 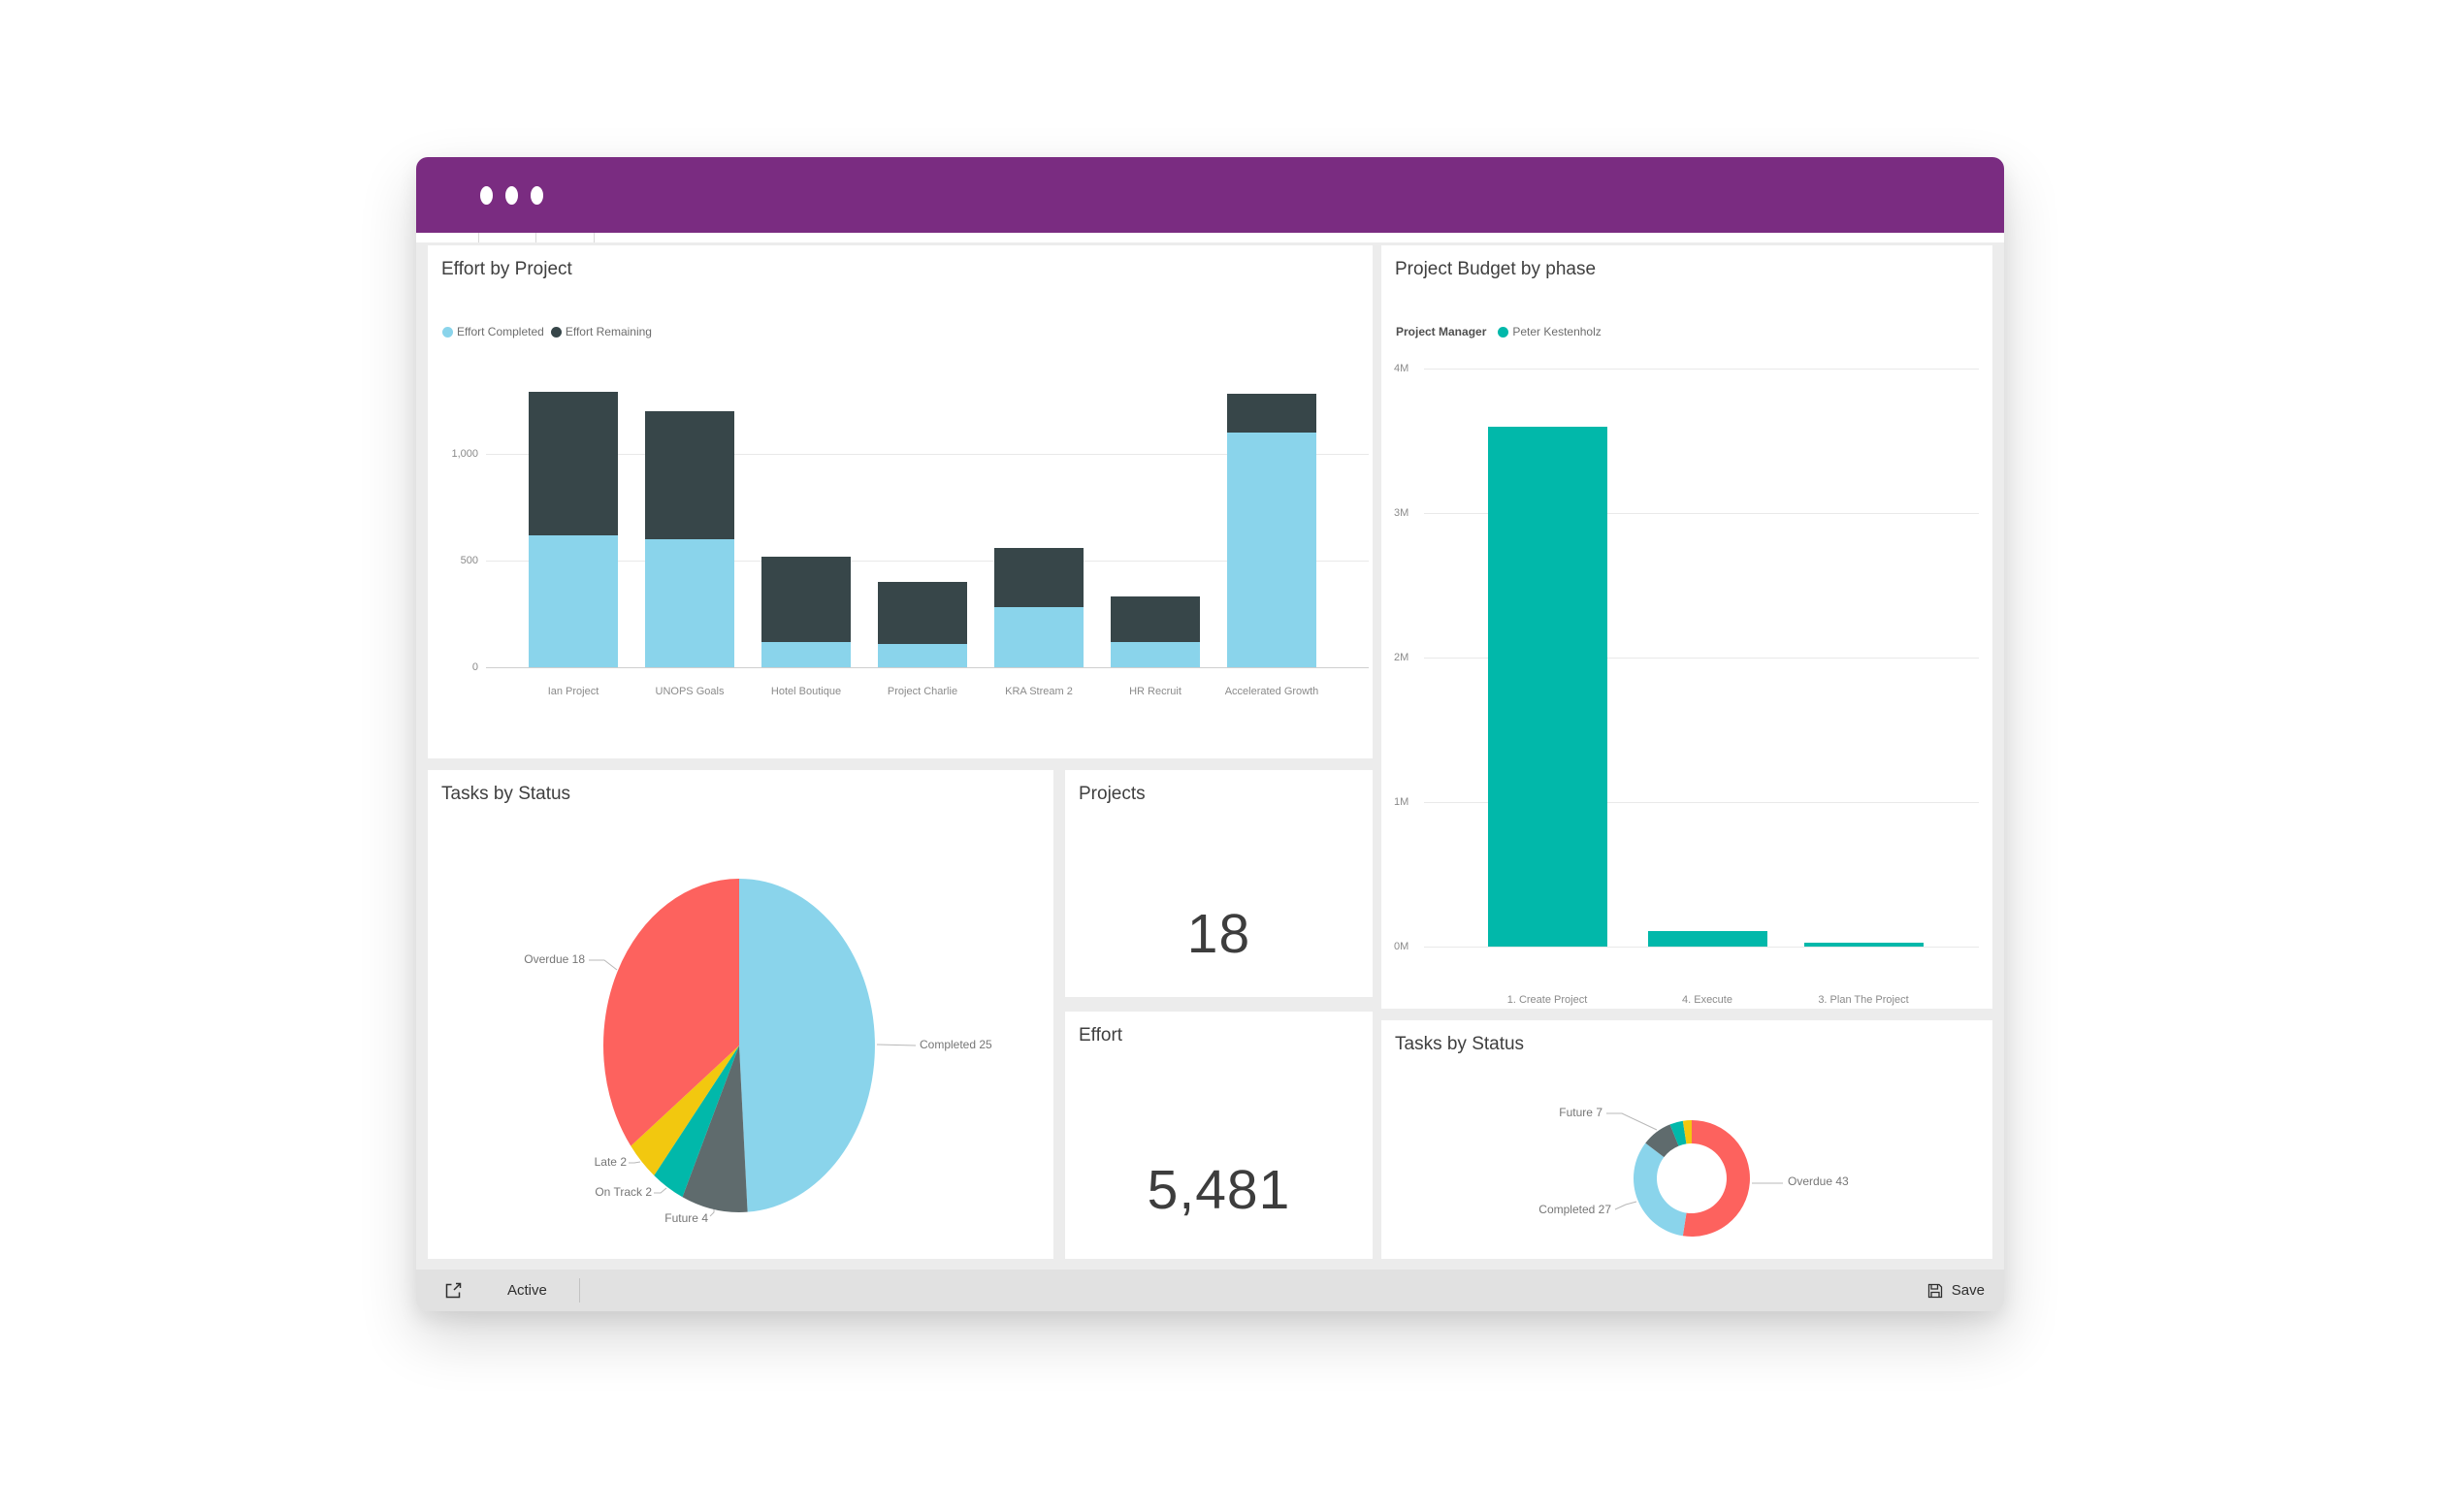 I want to click on card-title: Effort by Project, so click(x=507, y=269).